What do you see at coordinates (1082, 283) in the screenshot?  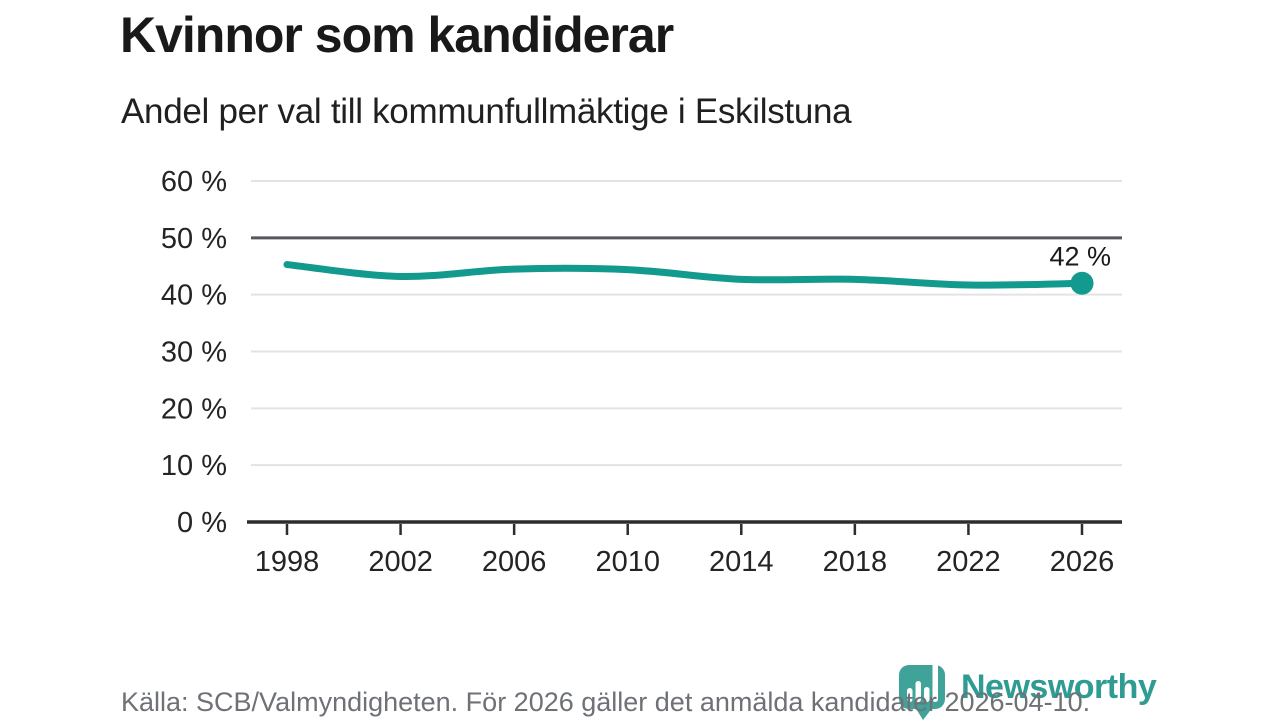 I see `end-point` at bounding box center [1082, 283].